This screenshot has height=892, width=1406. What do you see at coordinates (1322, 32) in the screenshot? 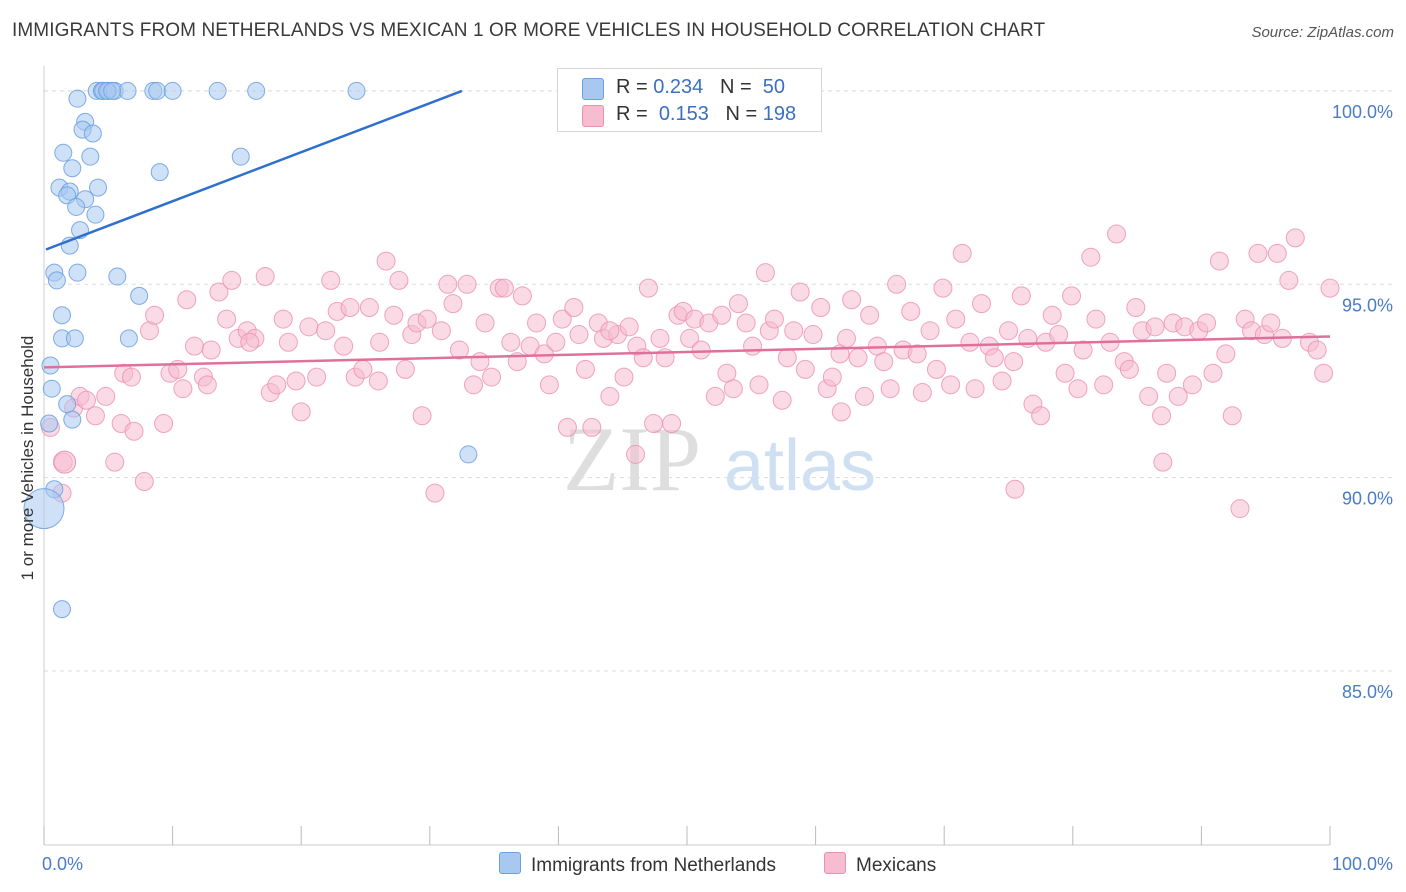
I see `source-label: Source: ZipAtlas.com` at bounding box center [1322, 32].